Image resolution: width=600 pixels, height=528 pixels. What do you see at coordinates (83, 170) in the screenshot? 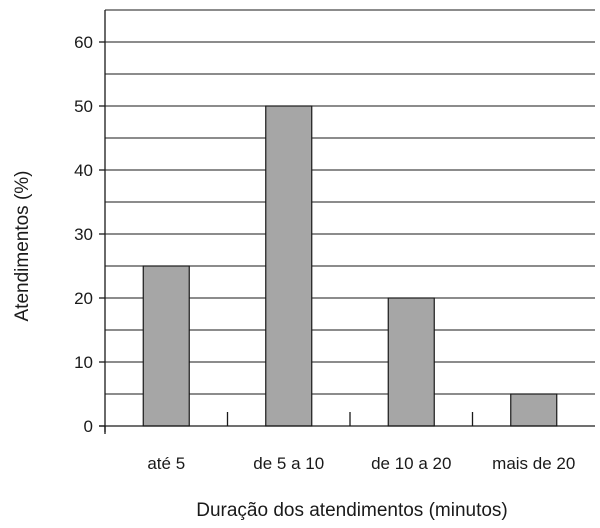
I see `y-tick-label: 40` at bounding box center [83, 170].